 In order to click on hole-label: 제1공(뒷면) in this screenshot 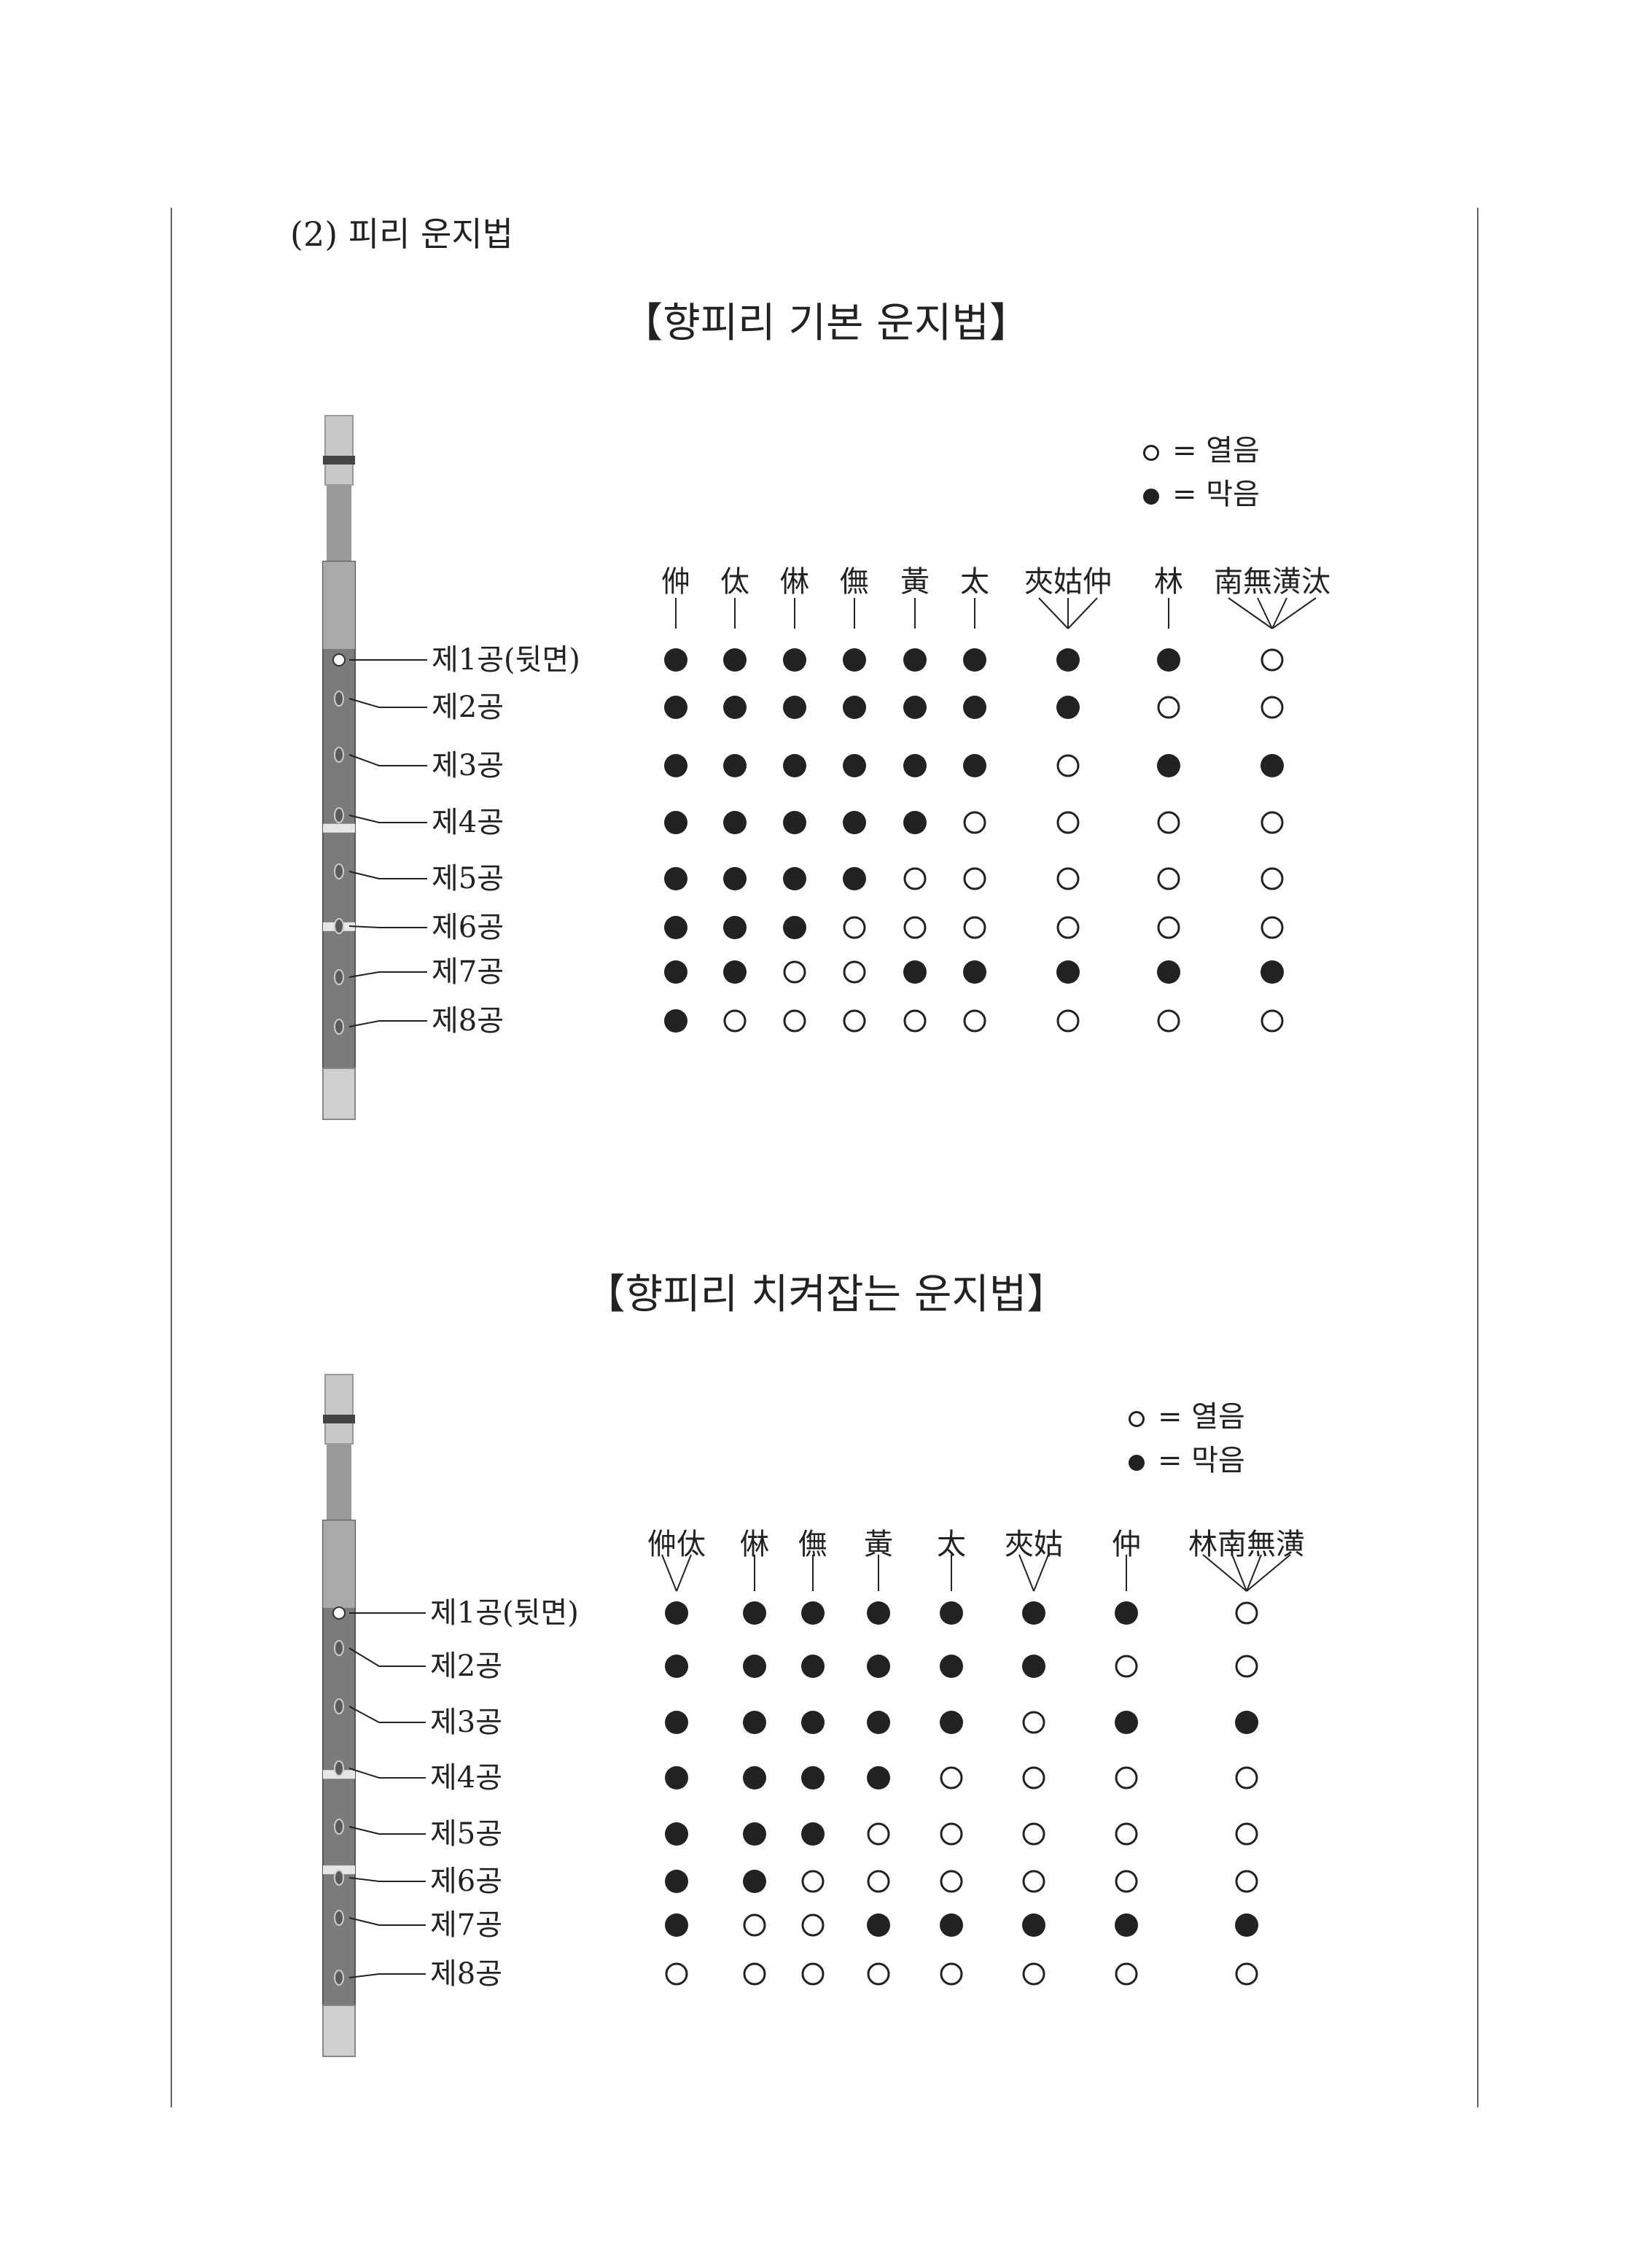, I will do `click(504, 1613)`.